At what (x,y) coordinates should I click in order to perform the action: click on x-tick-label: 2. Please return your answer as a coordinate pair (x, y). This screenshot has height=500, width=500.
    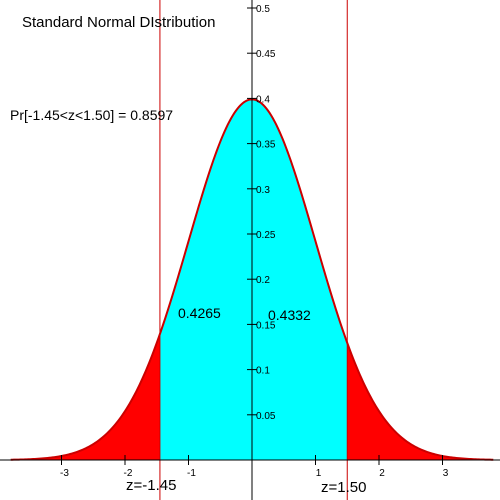
    Looking at the image, I should click on (382, 473).